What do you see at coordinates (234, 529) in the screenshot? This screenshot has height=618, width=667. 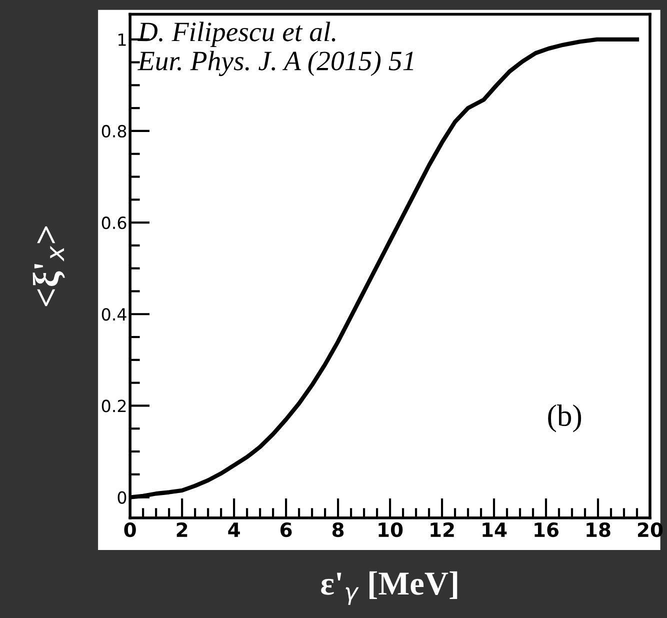 I see `x-tick-label: 4` at bounding box center [234, 529].